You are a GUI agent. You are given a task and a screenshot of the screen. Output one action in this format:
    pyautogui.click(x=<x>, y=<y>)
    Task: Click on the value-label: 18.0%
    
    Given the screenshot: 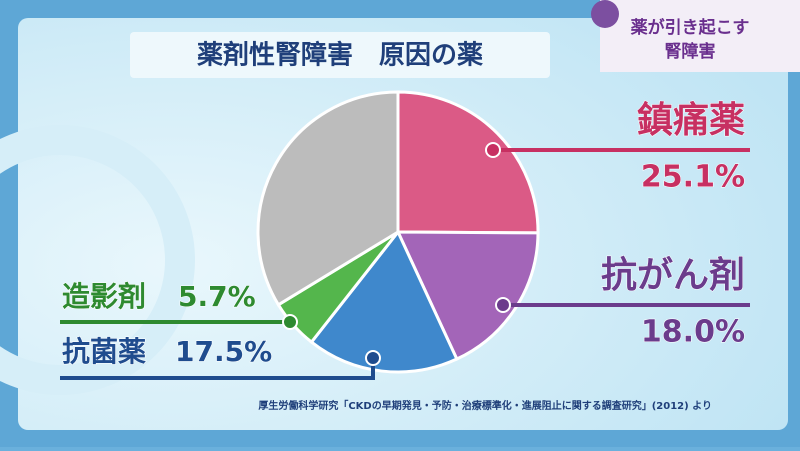 What is the action you would take?
    pyautogui.click(x=693, y=332)
    